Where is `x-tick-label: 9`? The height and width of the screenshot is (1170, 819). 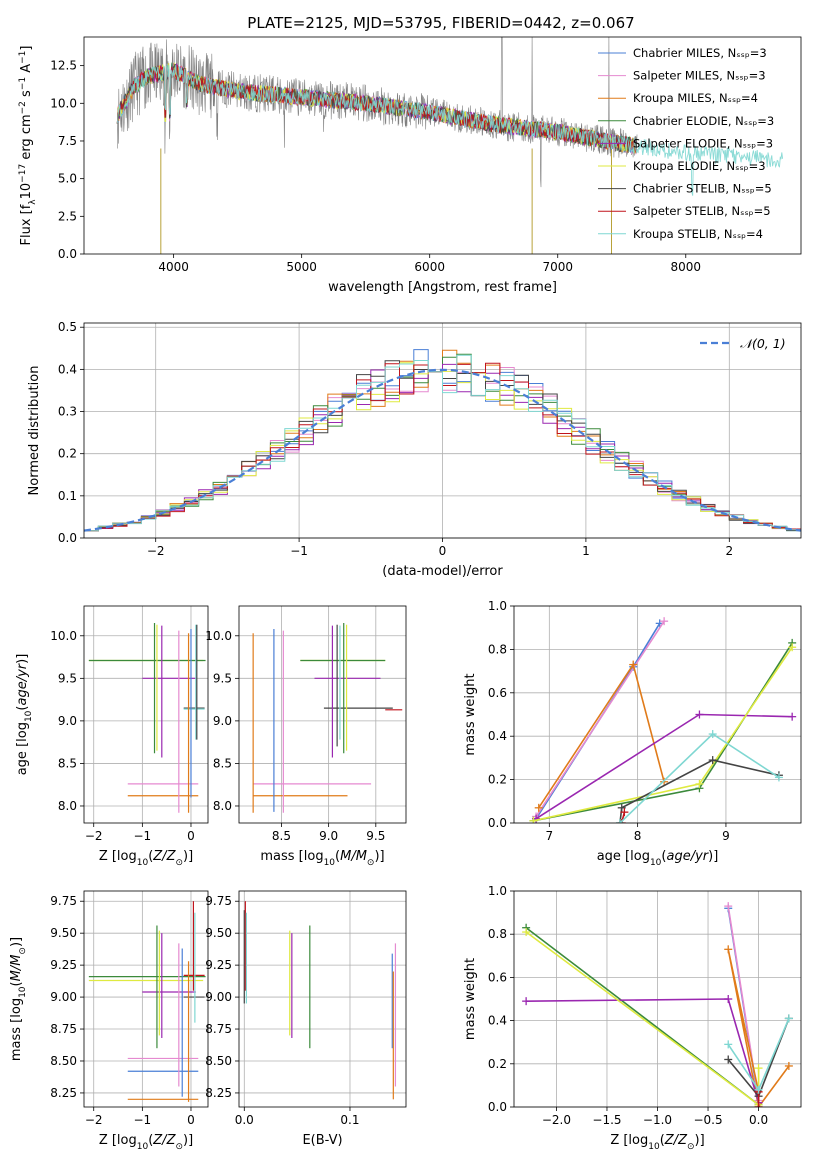
x-tick-label: 9 is located at coordinates (726, 836).